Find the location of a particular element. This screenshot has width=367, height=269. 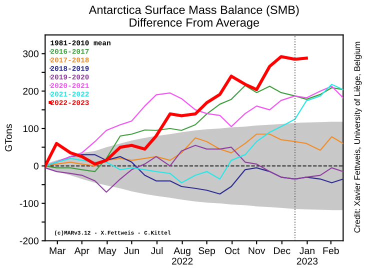

y-tick-label: 300 is located at coordinates (31, 54).